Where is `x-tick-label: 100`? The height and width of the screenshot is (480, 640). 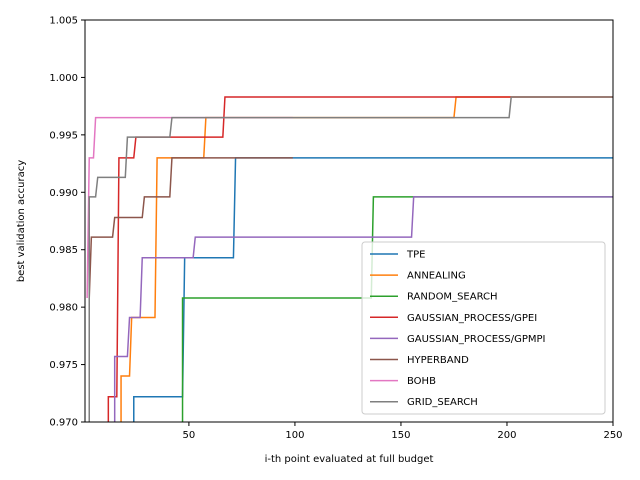 x-tick-label: 100 is located at coordinates (294, 435).